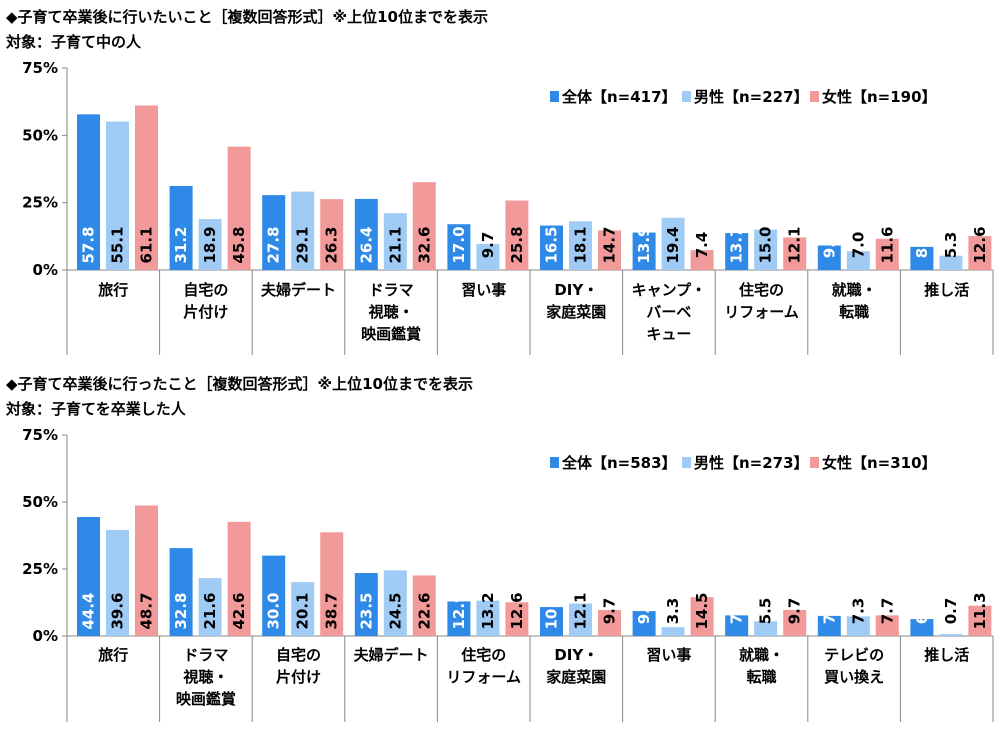 This screenshot has width=1000, height=732. Describe the element at coordinates (395, 244) in the screenshot. I see `data-label: 21.1` at that location.